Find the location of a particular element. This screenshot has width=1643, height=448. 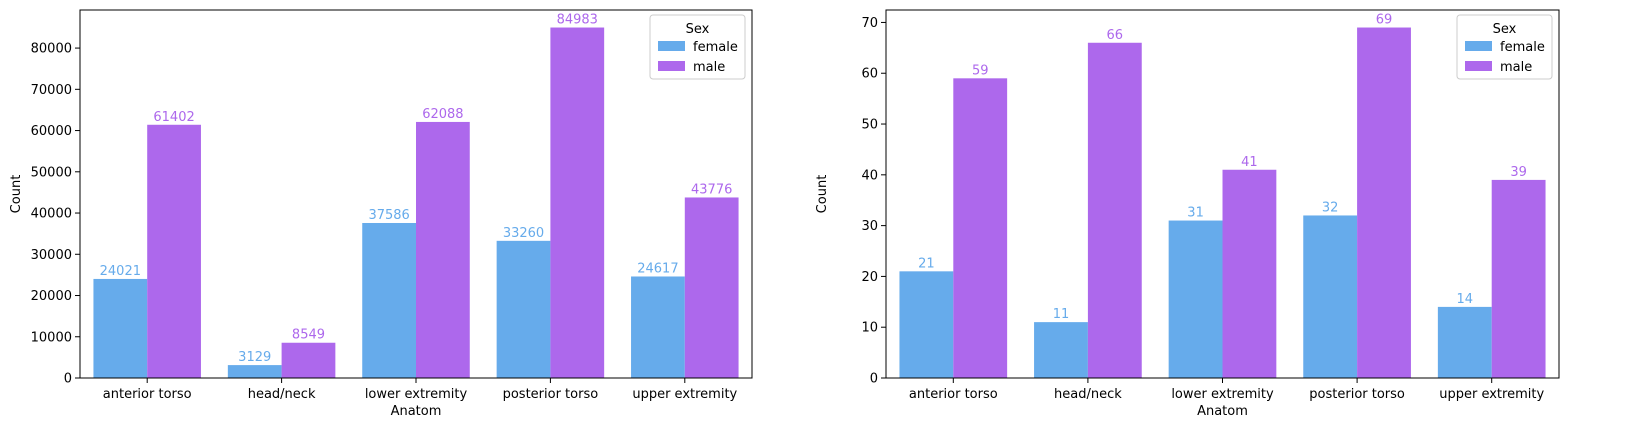

y-tick-label: 30 is located at coordinates (869, 226).